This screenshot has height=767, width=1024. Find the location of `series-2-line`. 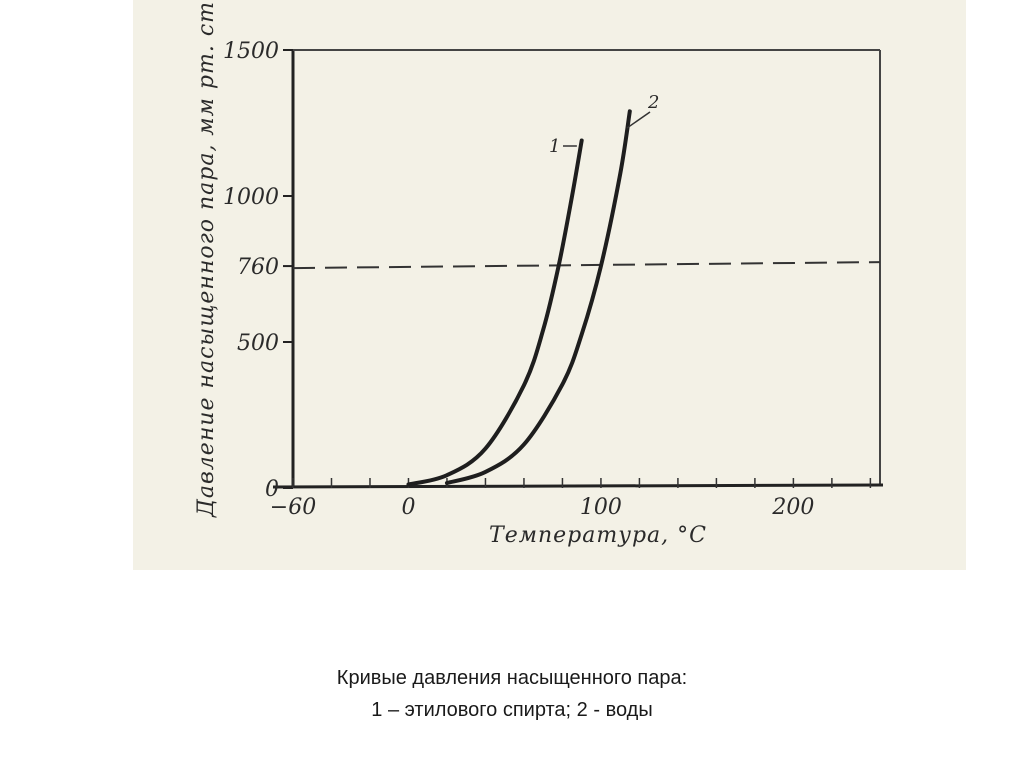

series-2-line is located at coordinates (538, 297).